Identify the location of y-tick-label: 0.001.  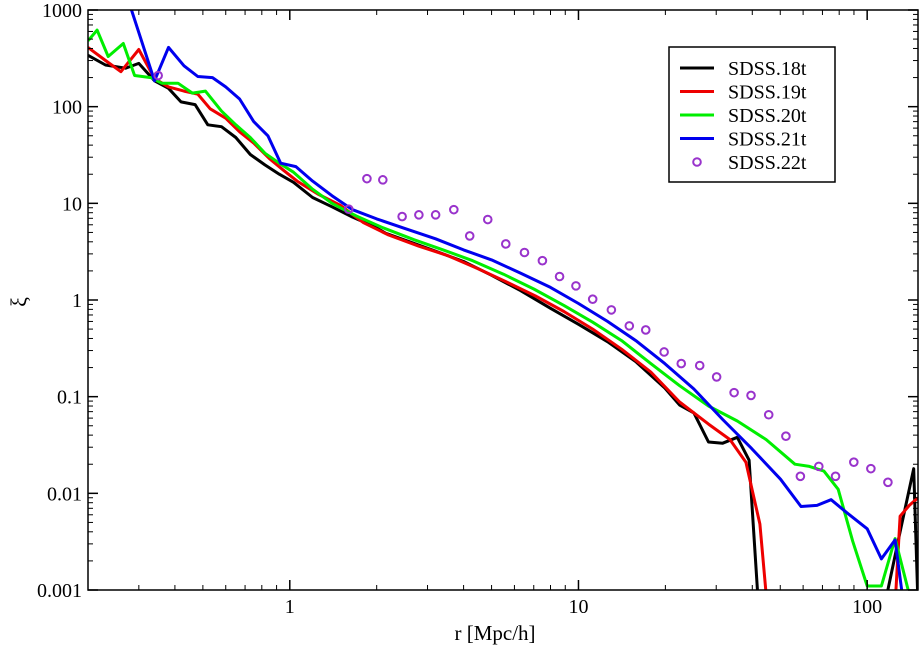
(59, 591).